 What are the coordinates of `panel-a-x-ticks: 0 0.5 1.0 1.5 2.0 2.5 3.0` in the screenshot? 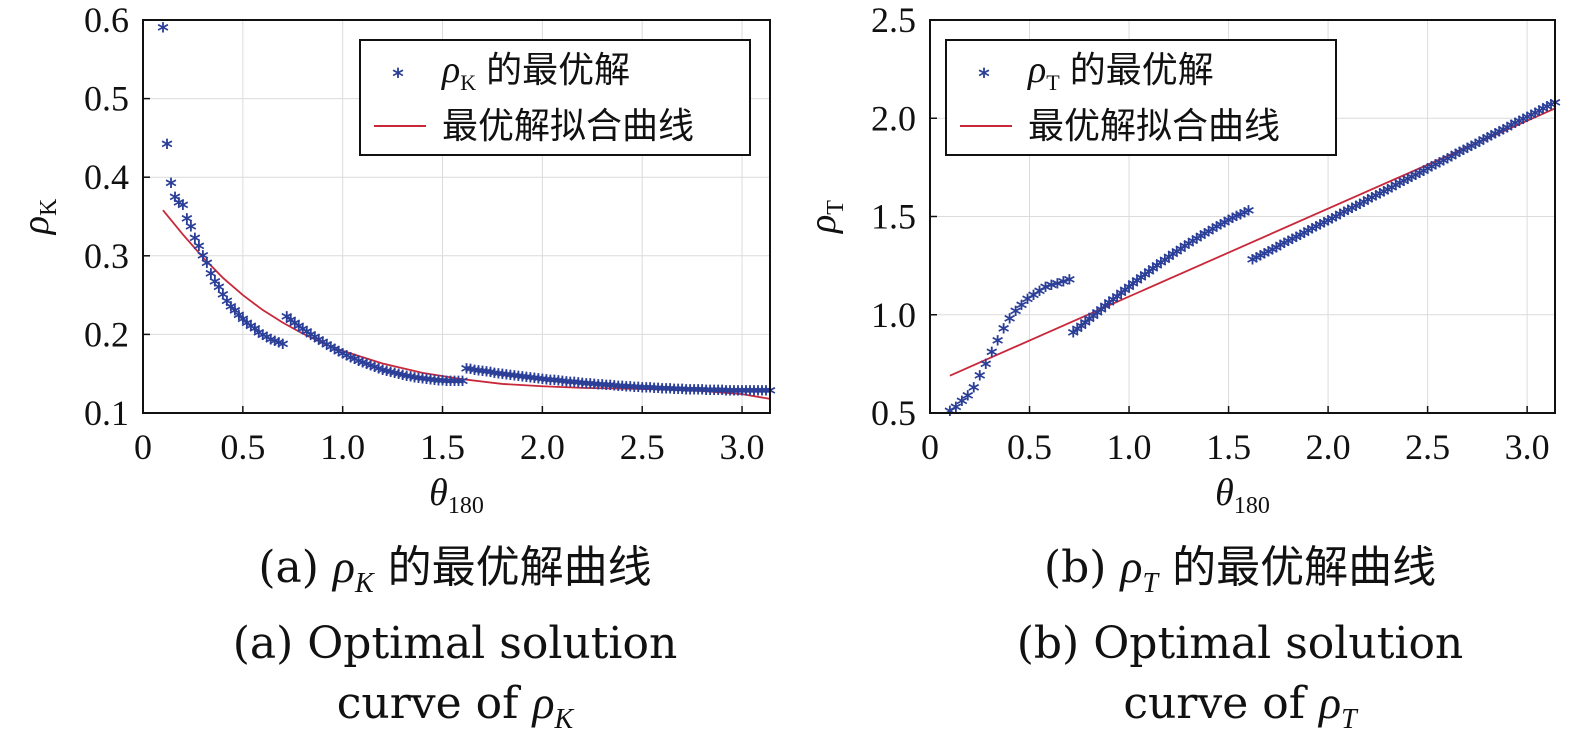 It's located at (449, 436).